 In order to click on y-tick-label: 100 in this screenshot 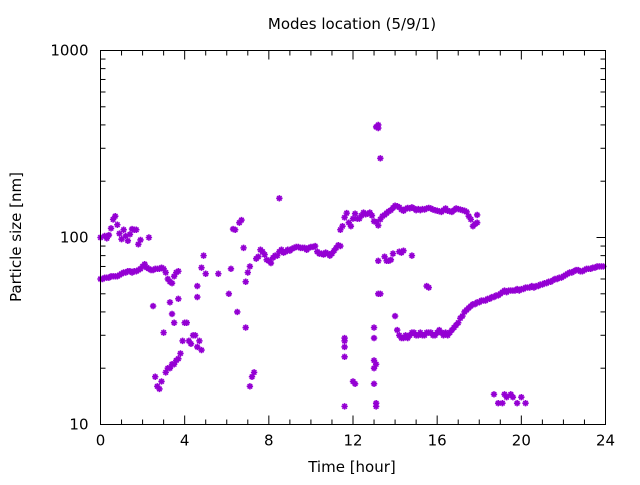, I will do `click(74, 238)`.